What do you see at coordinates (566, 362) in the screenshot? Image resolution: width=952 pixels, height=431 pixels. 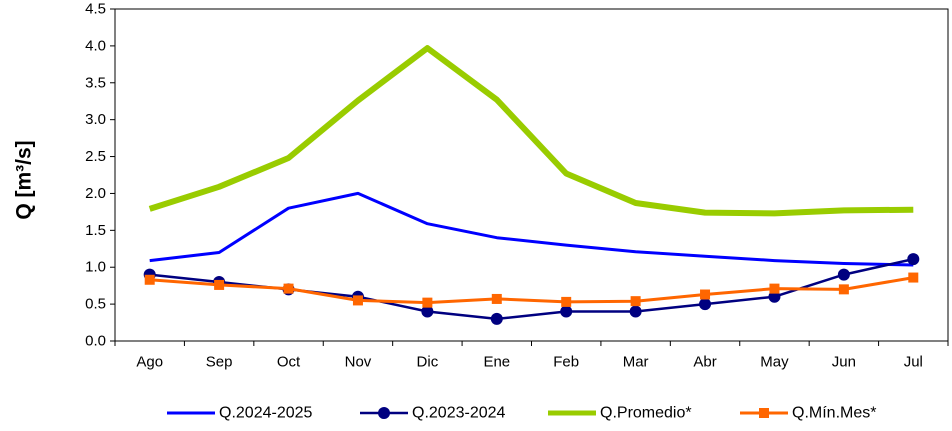 I see `x-tick-label: Feb` at bounding box center [566, 362].